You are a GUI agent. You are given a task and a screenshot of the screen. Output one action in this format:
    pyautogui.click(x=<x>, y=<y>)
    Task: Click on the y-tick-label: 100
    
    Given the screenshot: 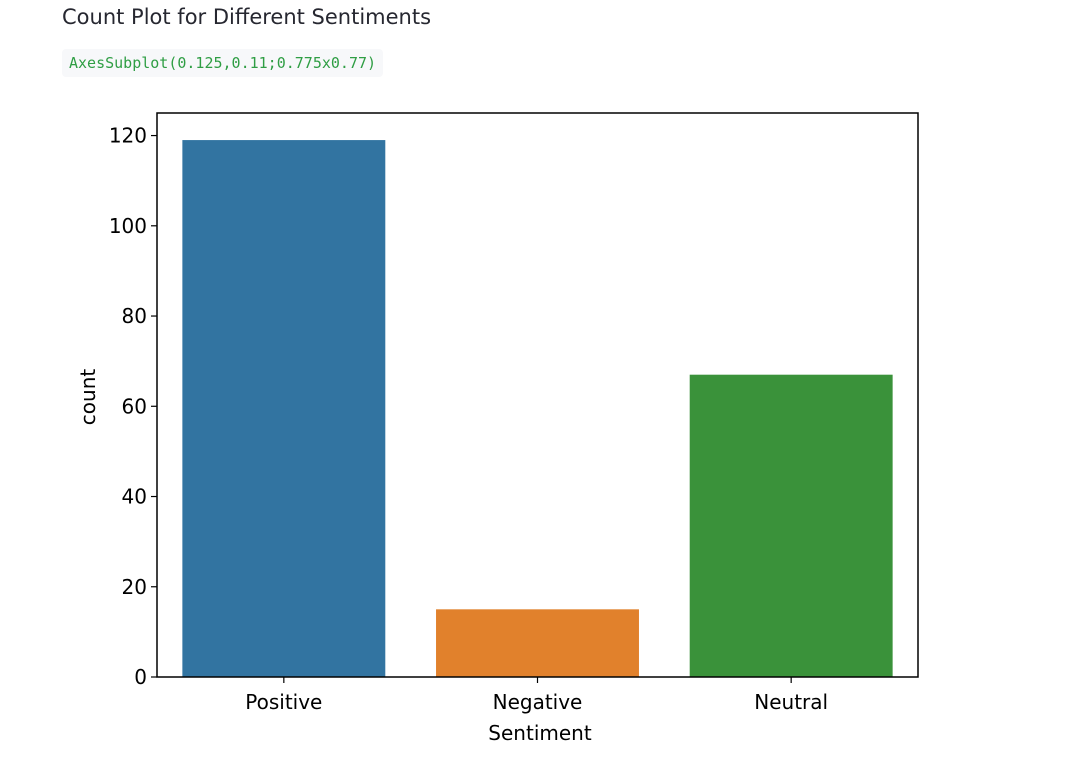 What is the action you would take?
    pyautogui.click(x=128, y=226)
    